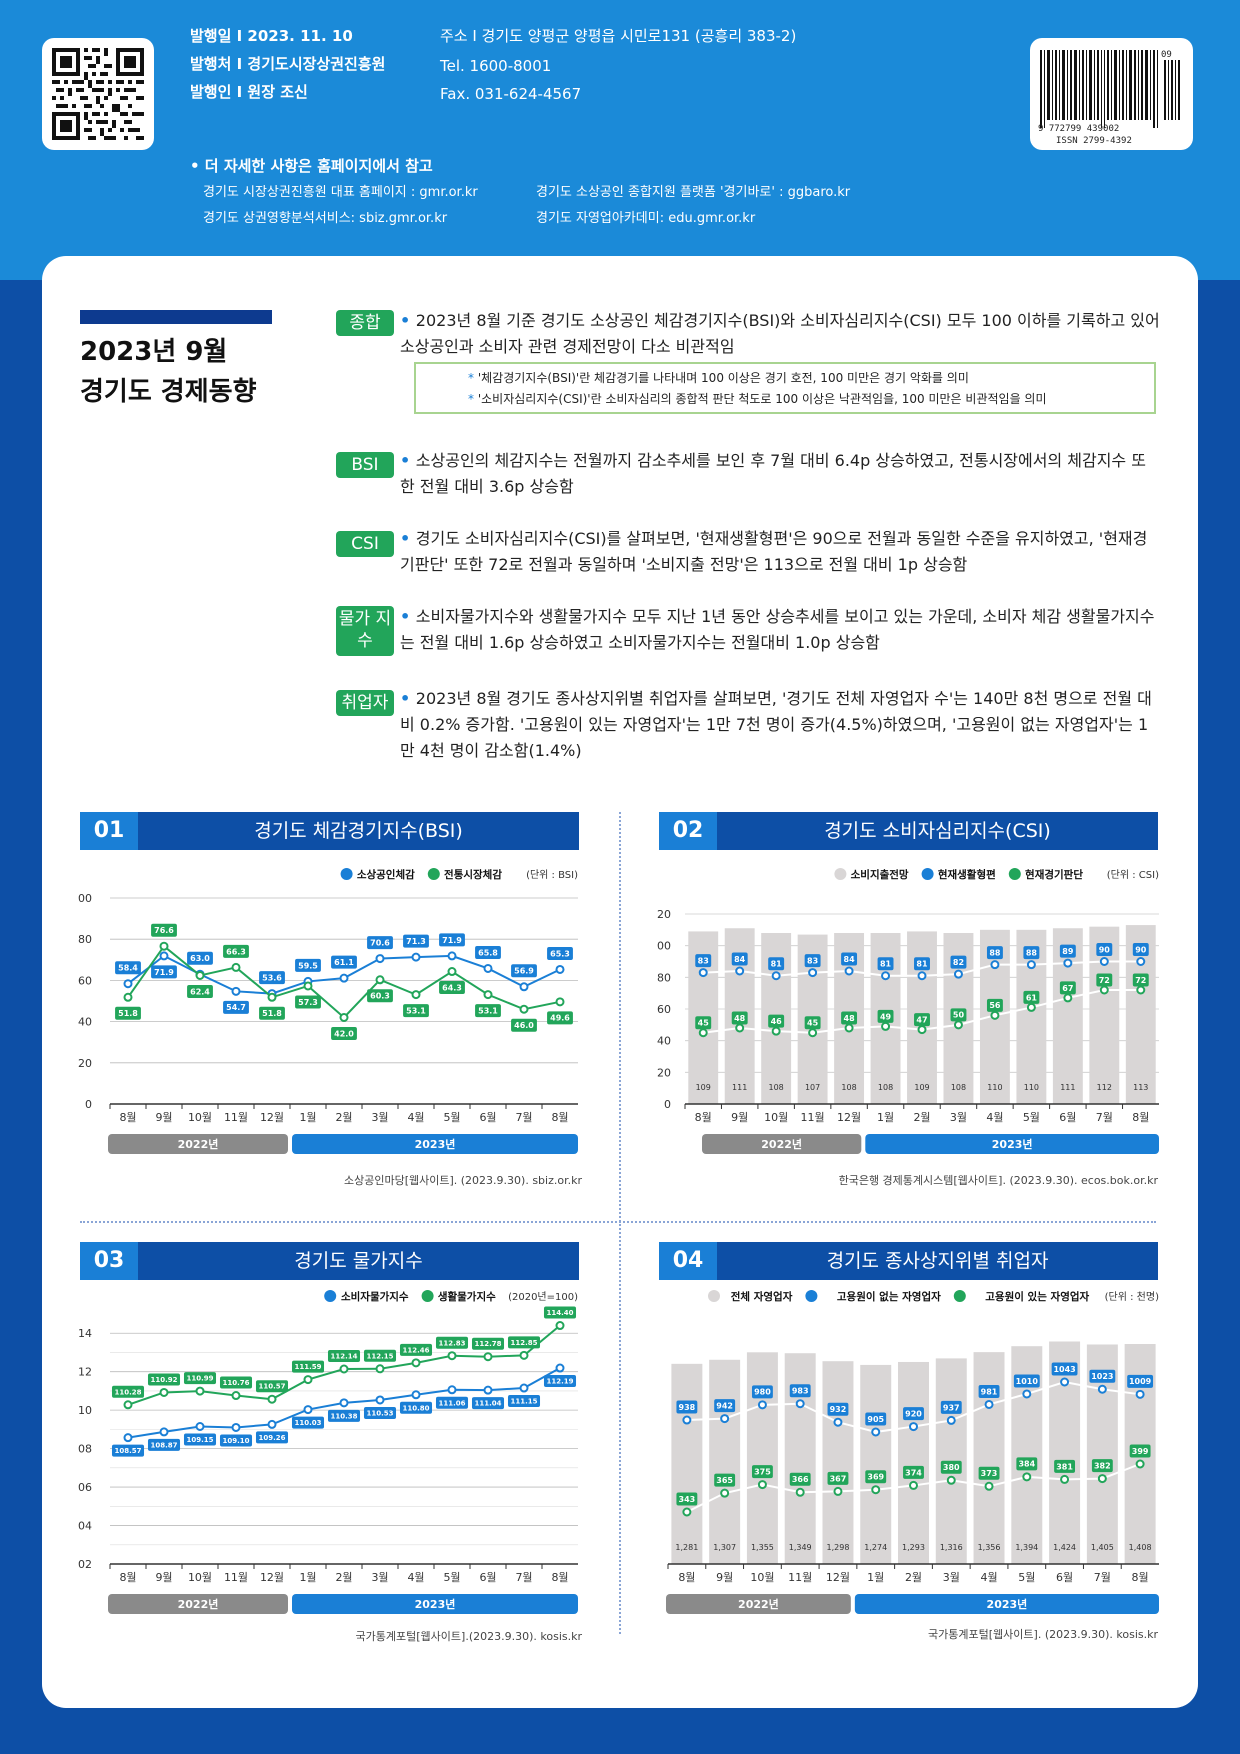 Image resolution: width=1240 pixels, height=1754 pixels. Describe the element at coordinates (340, 192) in the screenshot. I see `link-gmr: 경기도 시장상권진흥원 대표 홈페이지 : gmr.or.kr` at that location.